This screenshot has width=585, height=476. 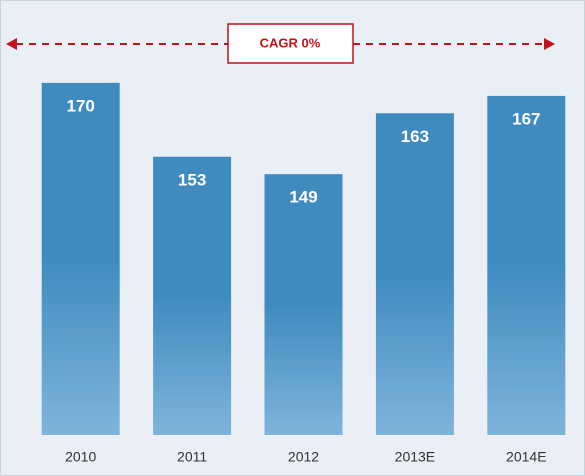 I want to click on value-label: 149, so click(x=303, y=197).